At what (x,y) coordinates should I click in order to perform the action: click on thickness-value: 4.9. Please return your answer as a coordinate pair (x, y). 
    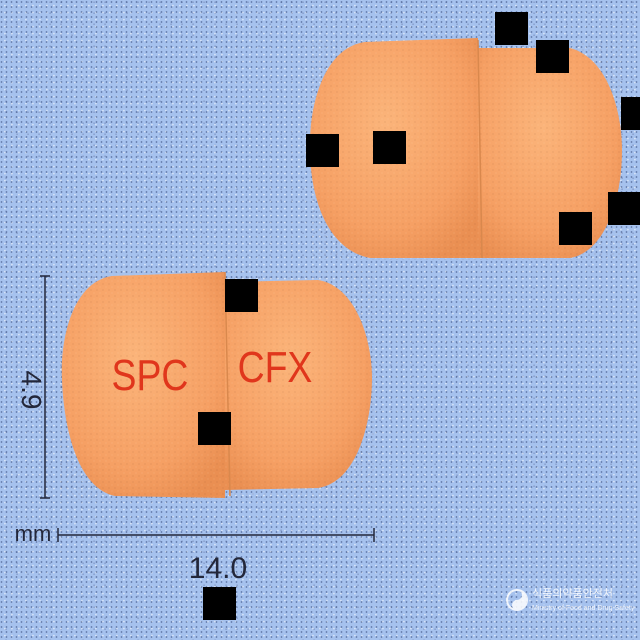
    Looking at the image, I should click on (31, 390).